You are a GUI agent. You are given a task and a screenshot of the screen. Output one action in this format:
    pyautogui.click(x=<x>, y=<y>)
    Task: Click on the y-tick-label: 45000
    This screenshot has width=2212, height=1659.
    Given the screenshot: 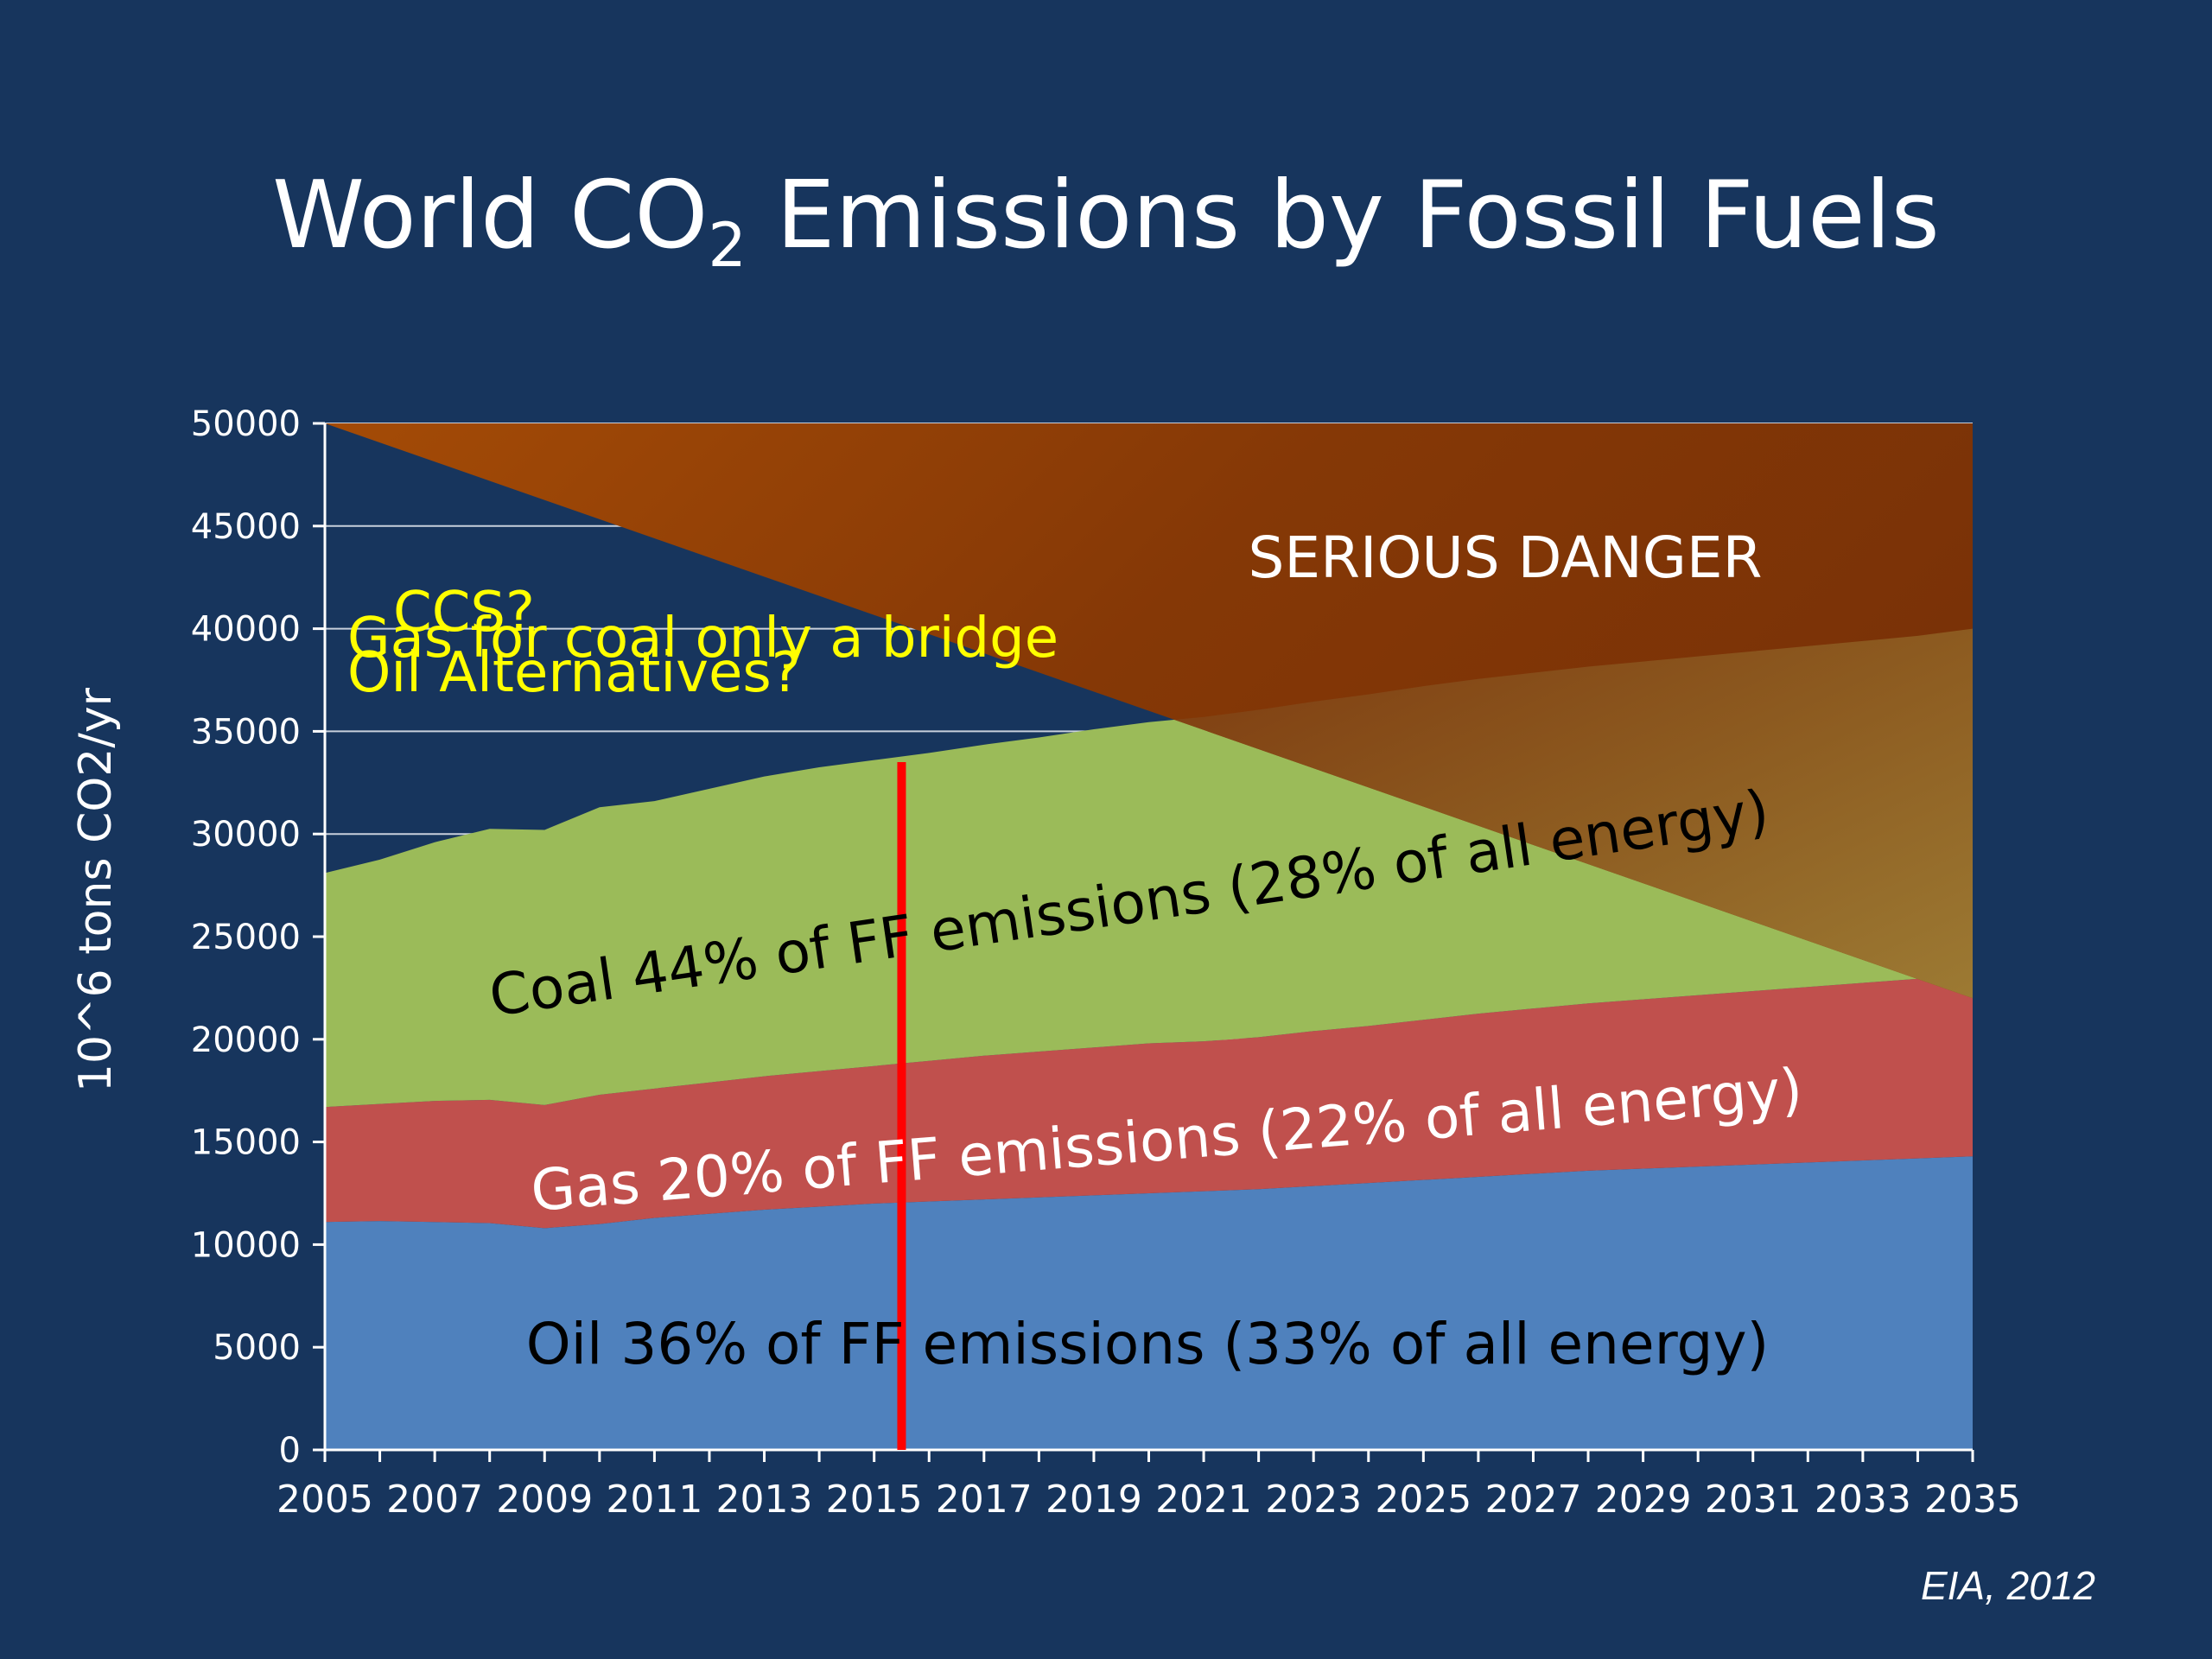 What is the action you would take?
    pyautogui.click(x=246, y=527)
    